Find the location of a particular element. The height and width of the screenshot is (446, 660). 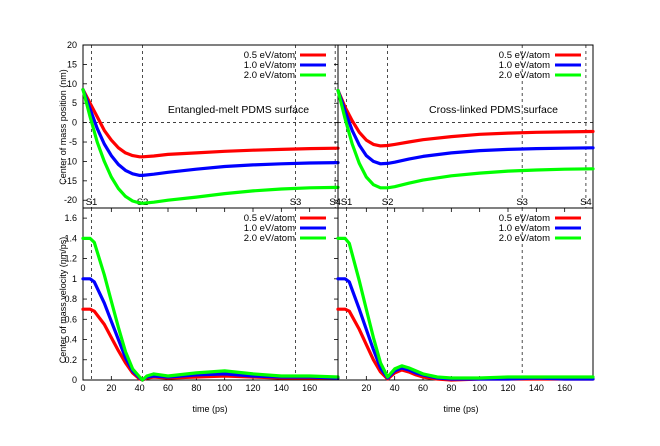

y-tick-label: 1.2 is located at coordinates (70, 259).